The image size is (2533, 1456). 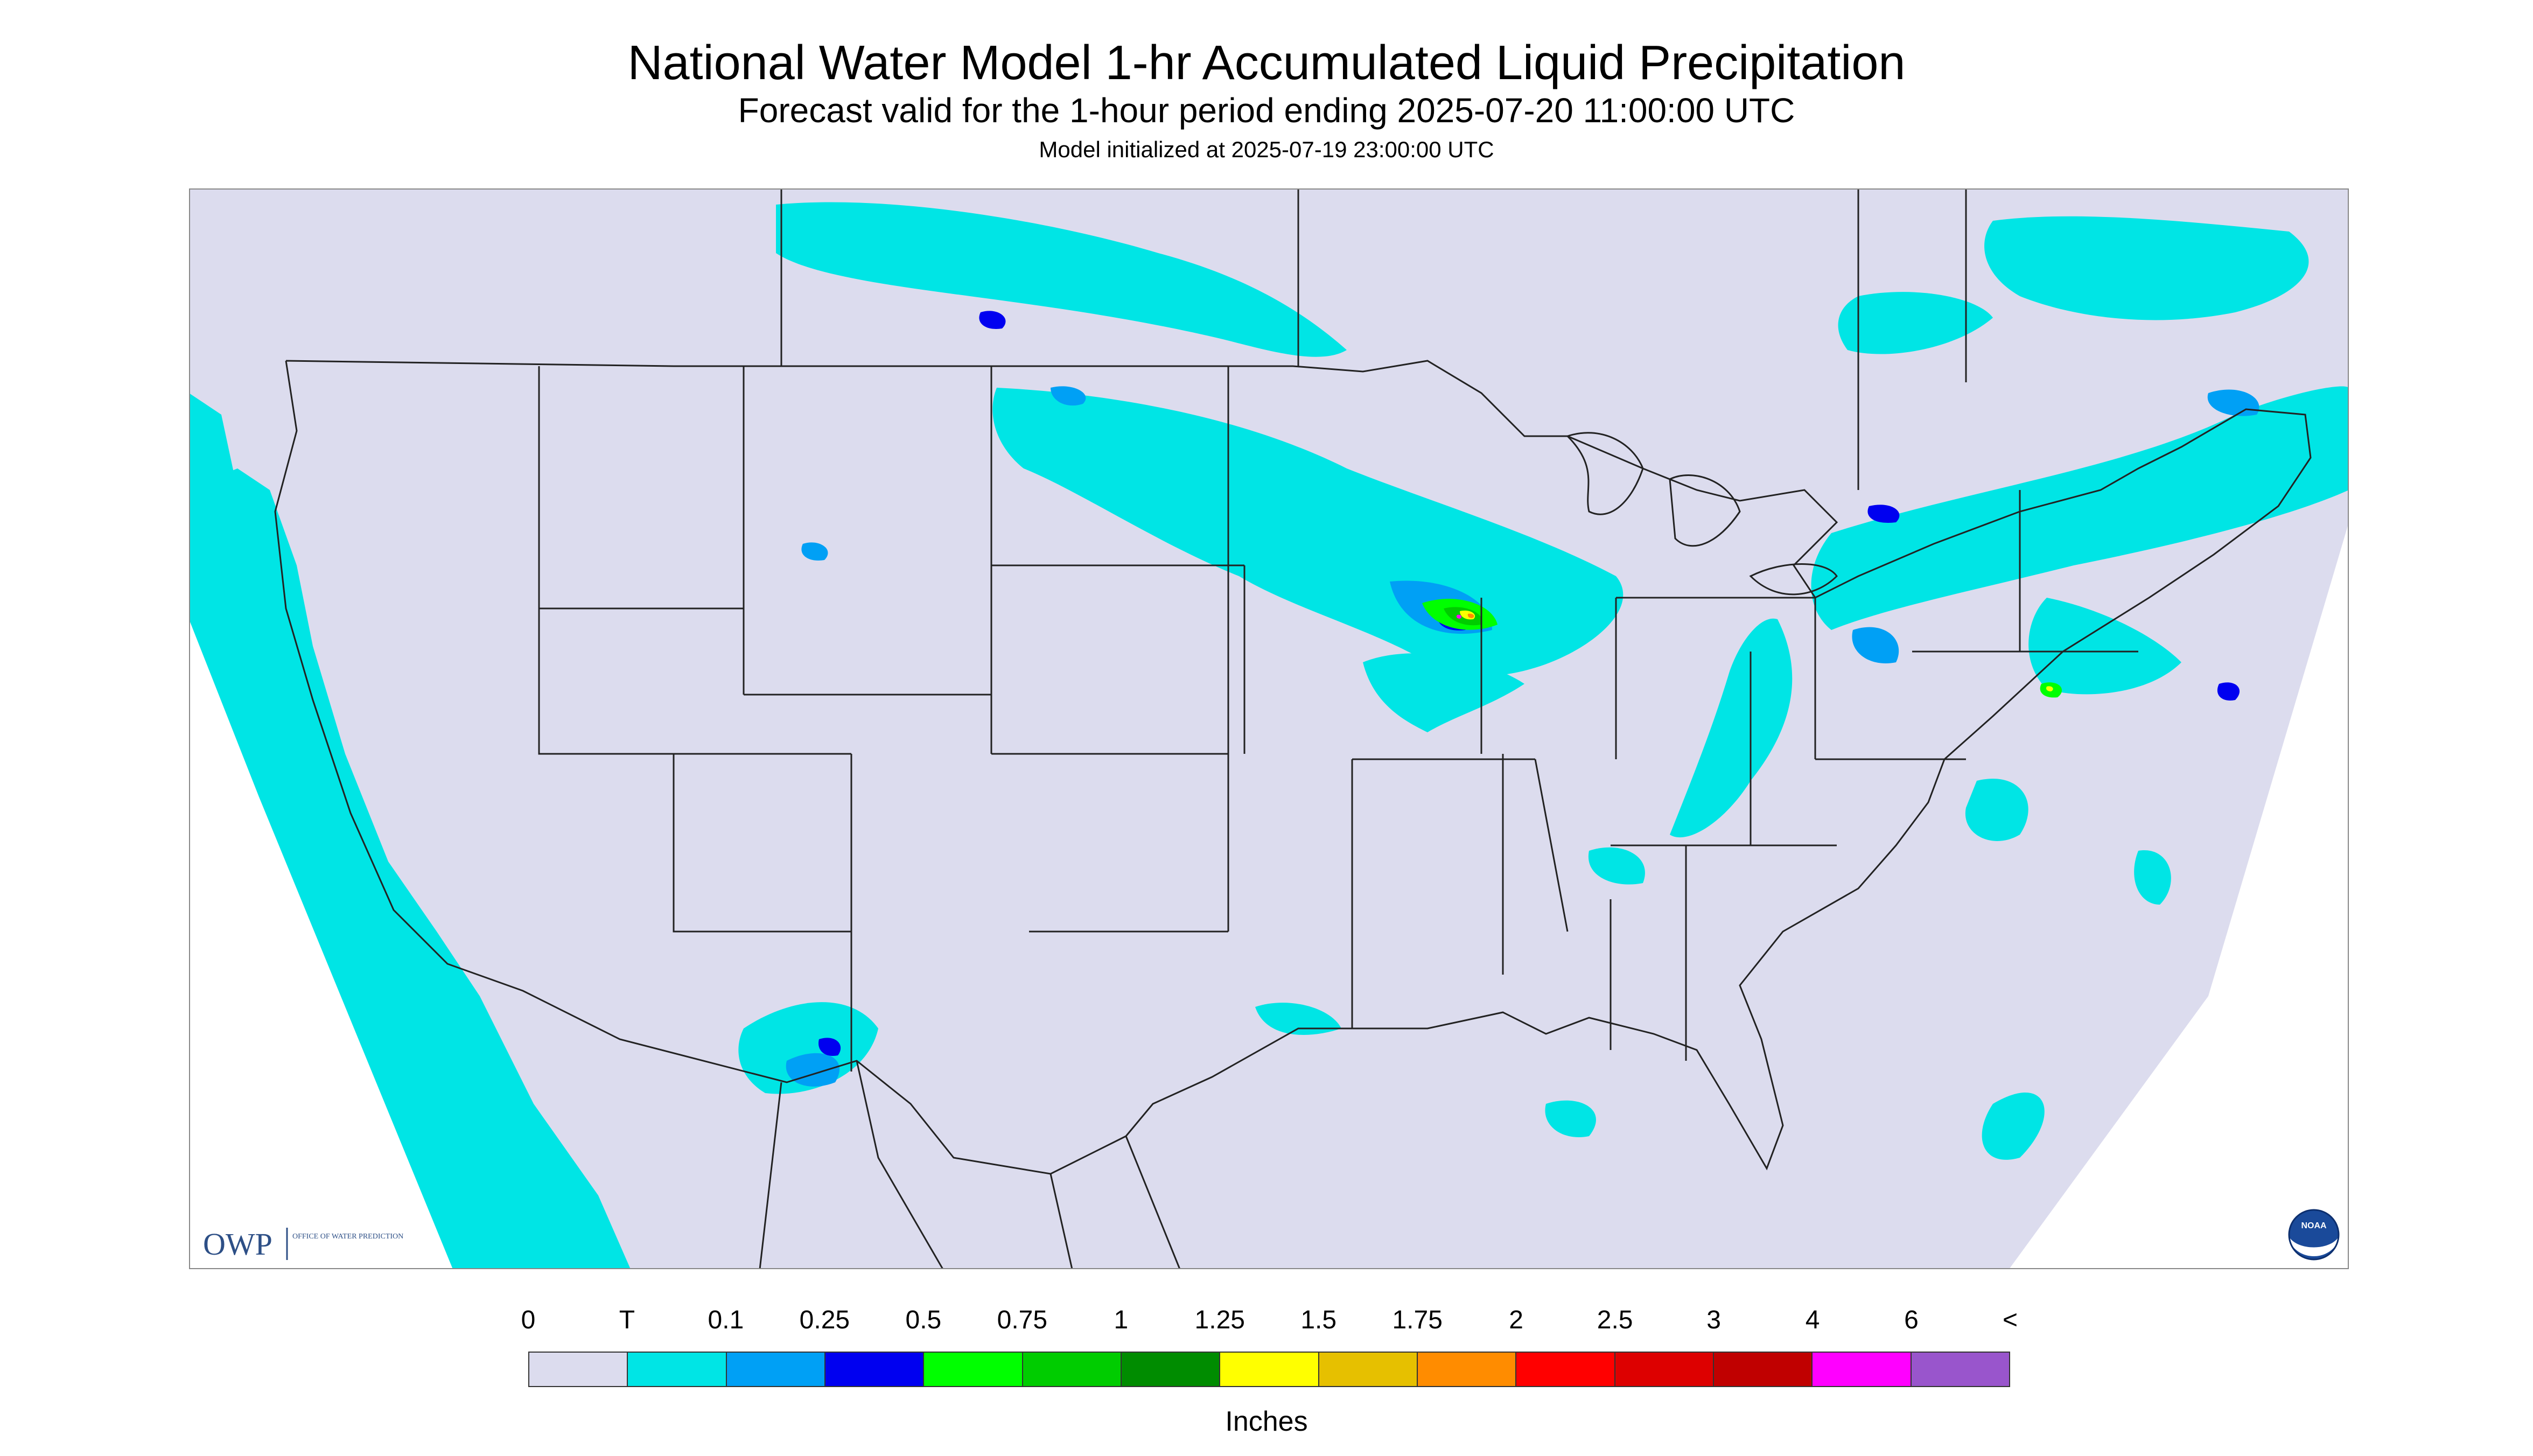 I want to click on legend-tick-label: 1.25, so click(x=1219, y=1320).